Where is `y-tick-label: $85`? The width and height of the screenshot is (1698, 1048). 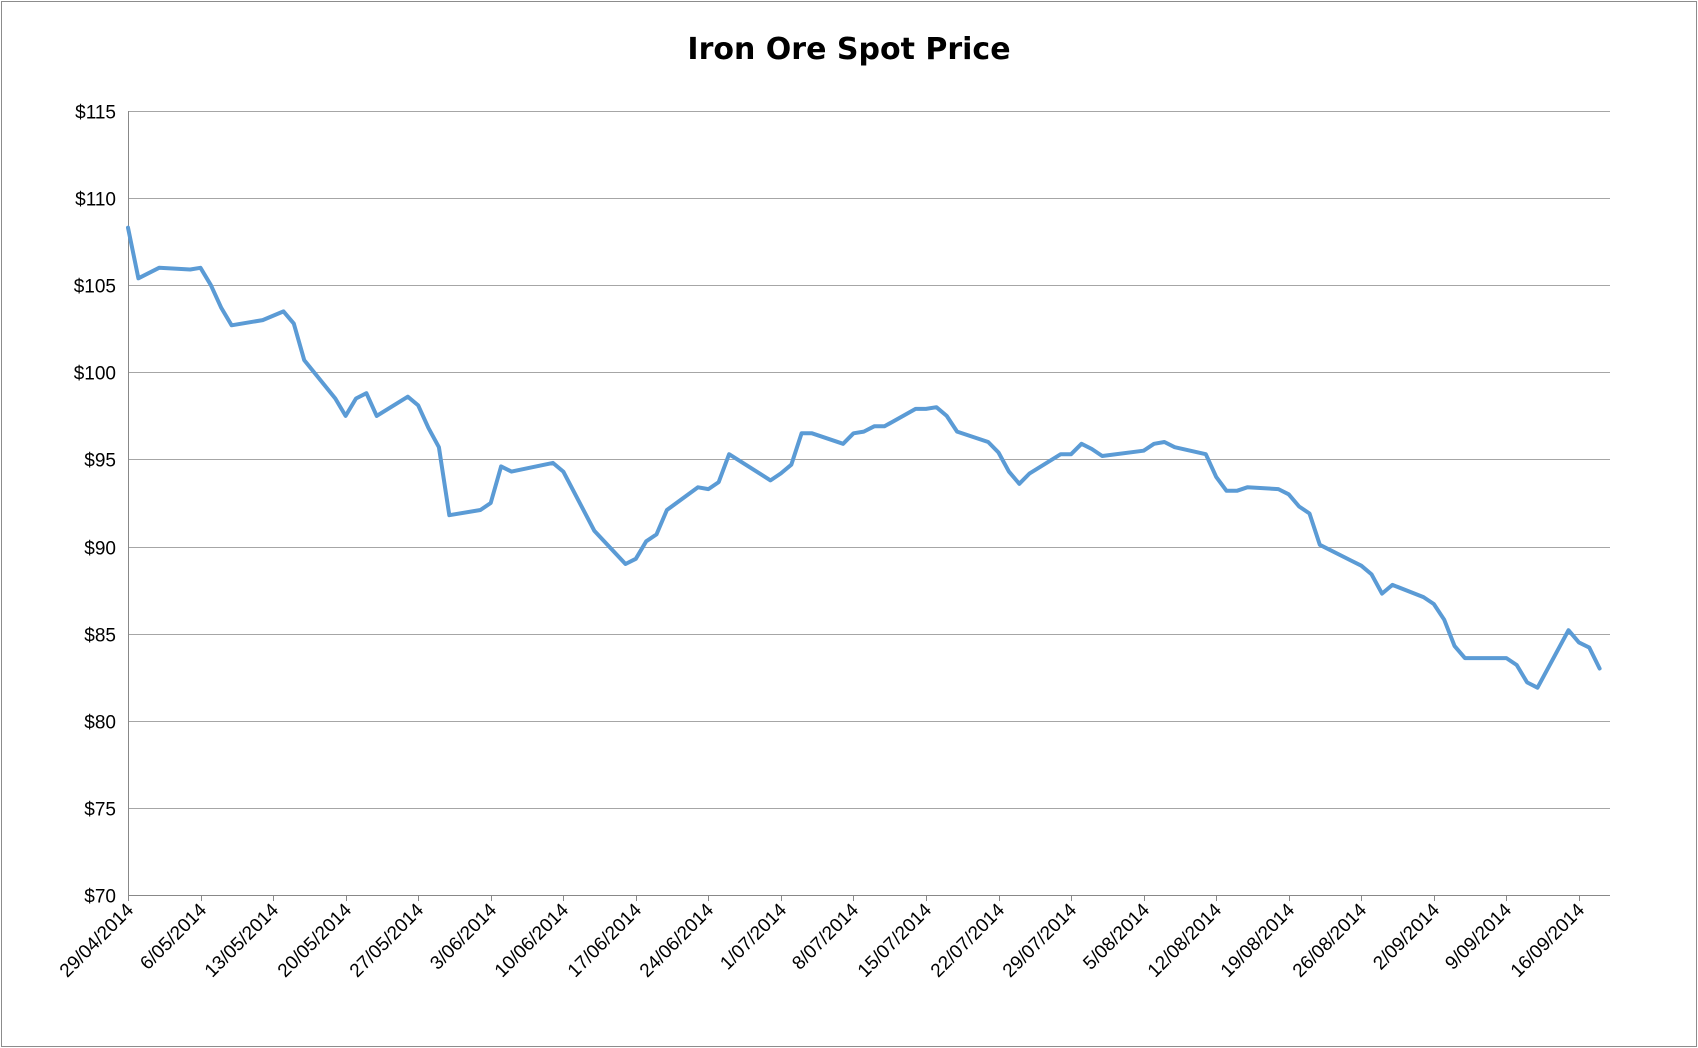 y-tick-label: $85 is located at coordinates (100, 636).